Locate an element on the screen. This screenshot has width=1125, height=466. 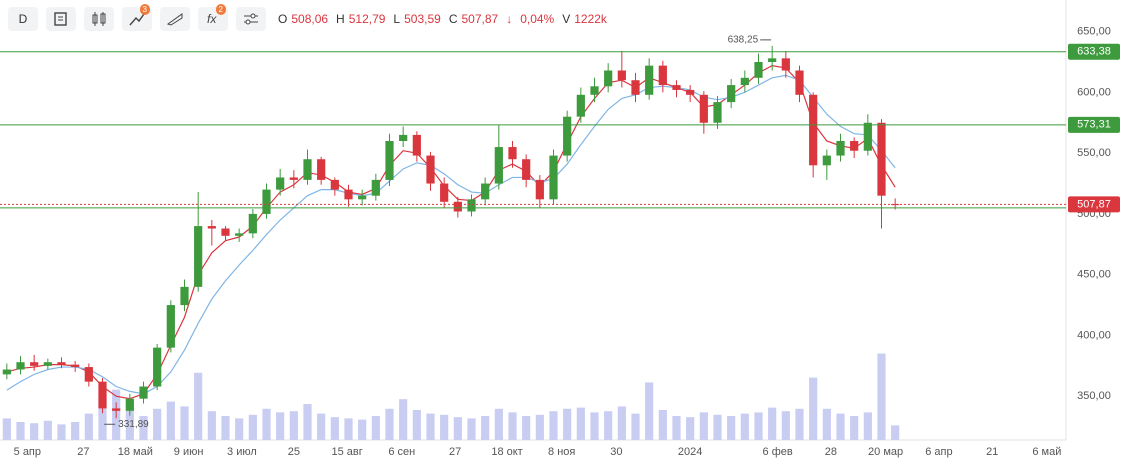
x-tick-label: 3 июл is located at coordinates (242, 452).